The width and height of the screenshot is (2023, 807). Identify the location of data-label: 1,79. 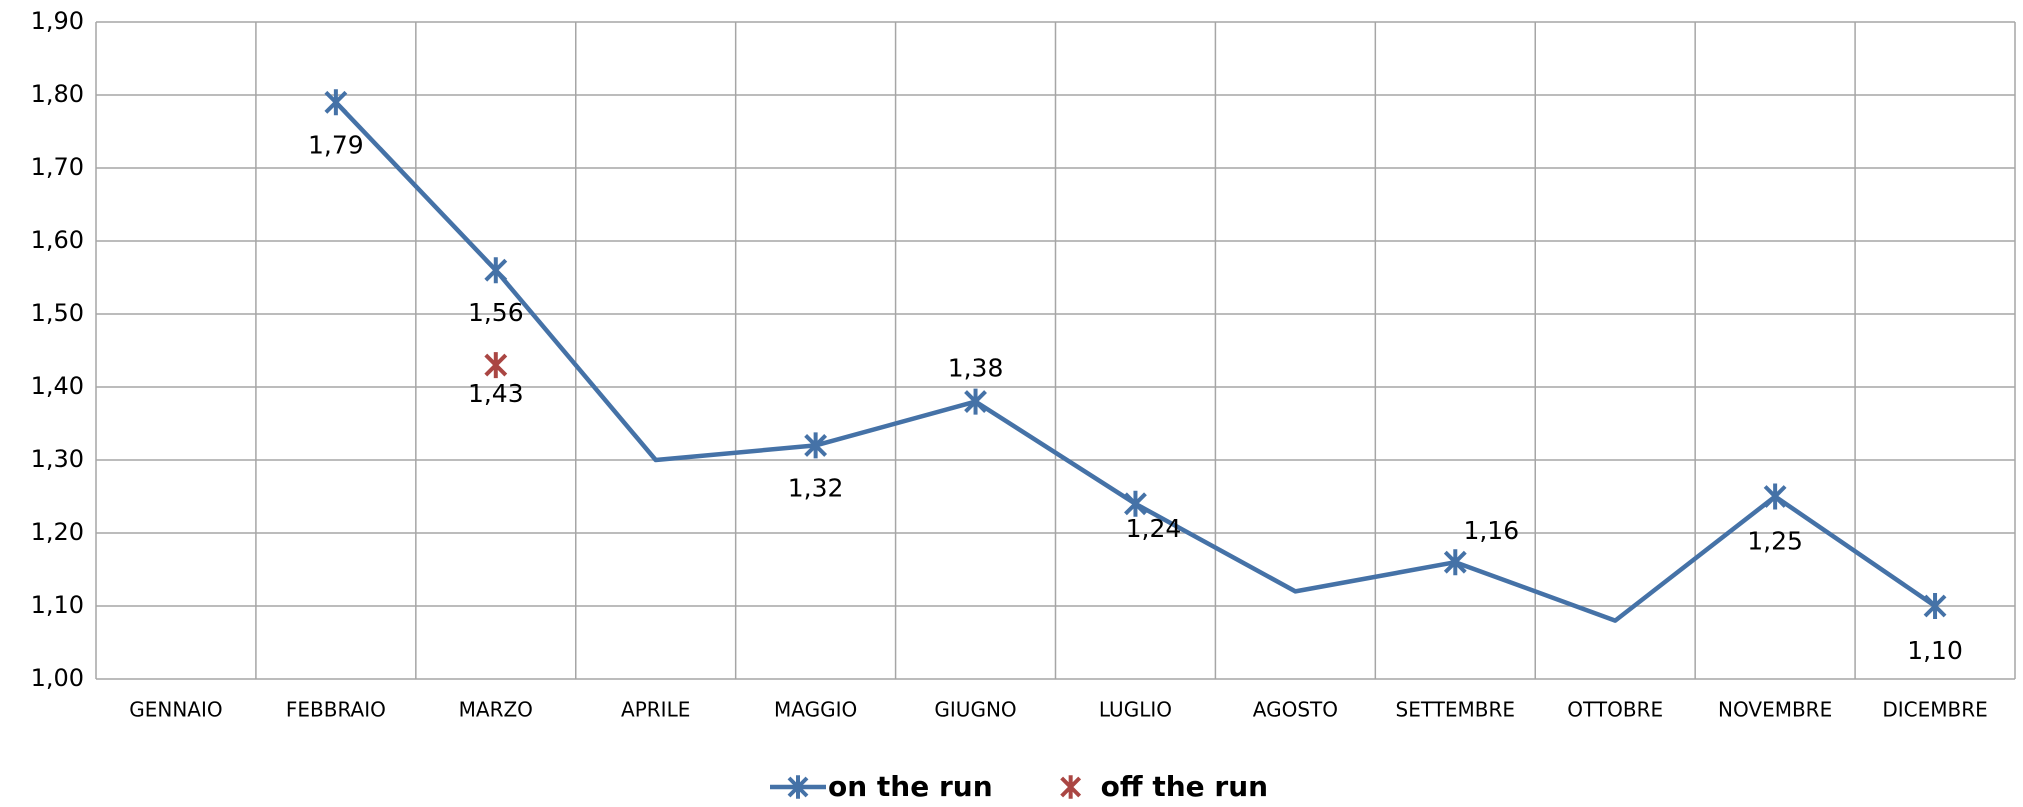
(336, 144).